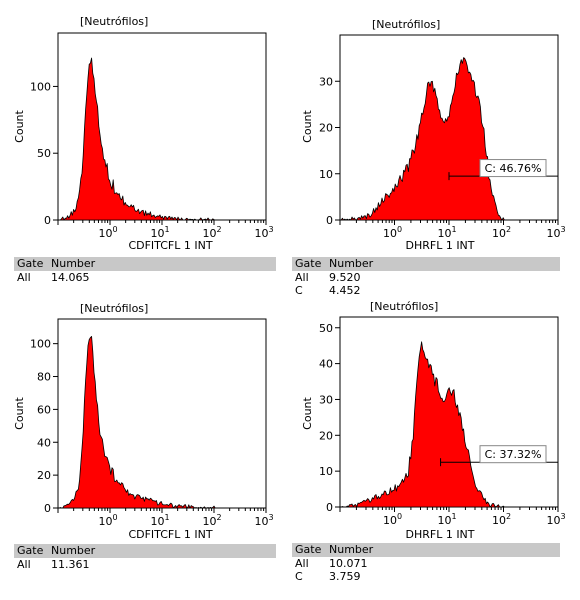  I want to click on histogram-plot-1: 0 50 100 10⁰ 10¹ 10² 10³, so click(152, 136).